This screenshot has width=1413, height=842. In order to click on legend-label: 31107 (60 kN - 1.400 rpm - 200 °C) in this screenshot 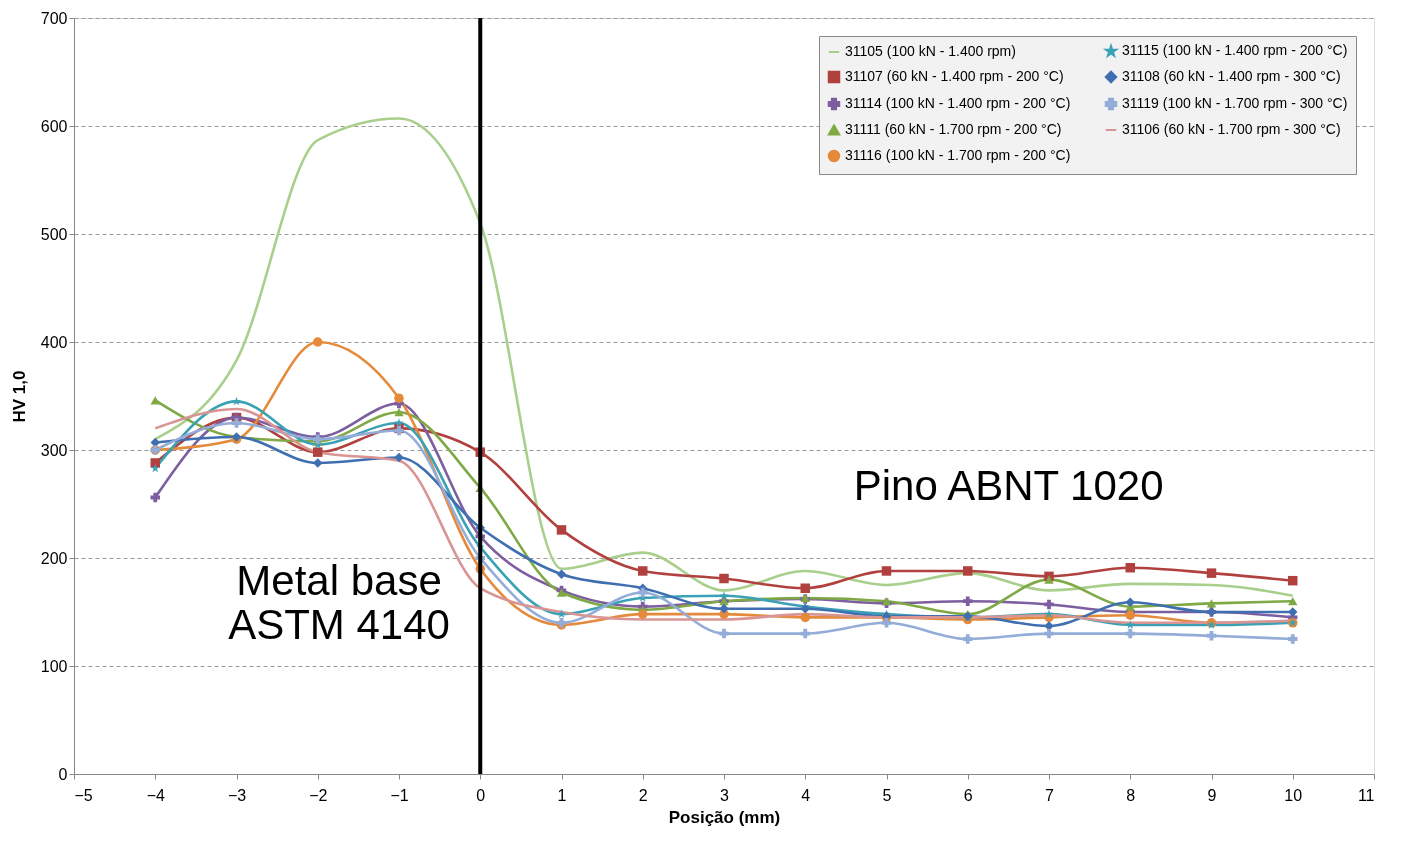, I will do `click(954, 76)`.